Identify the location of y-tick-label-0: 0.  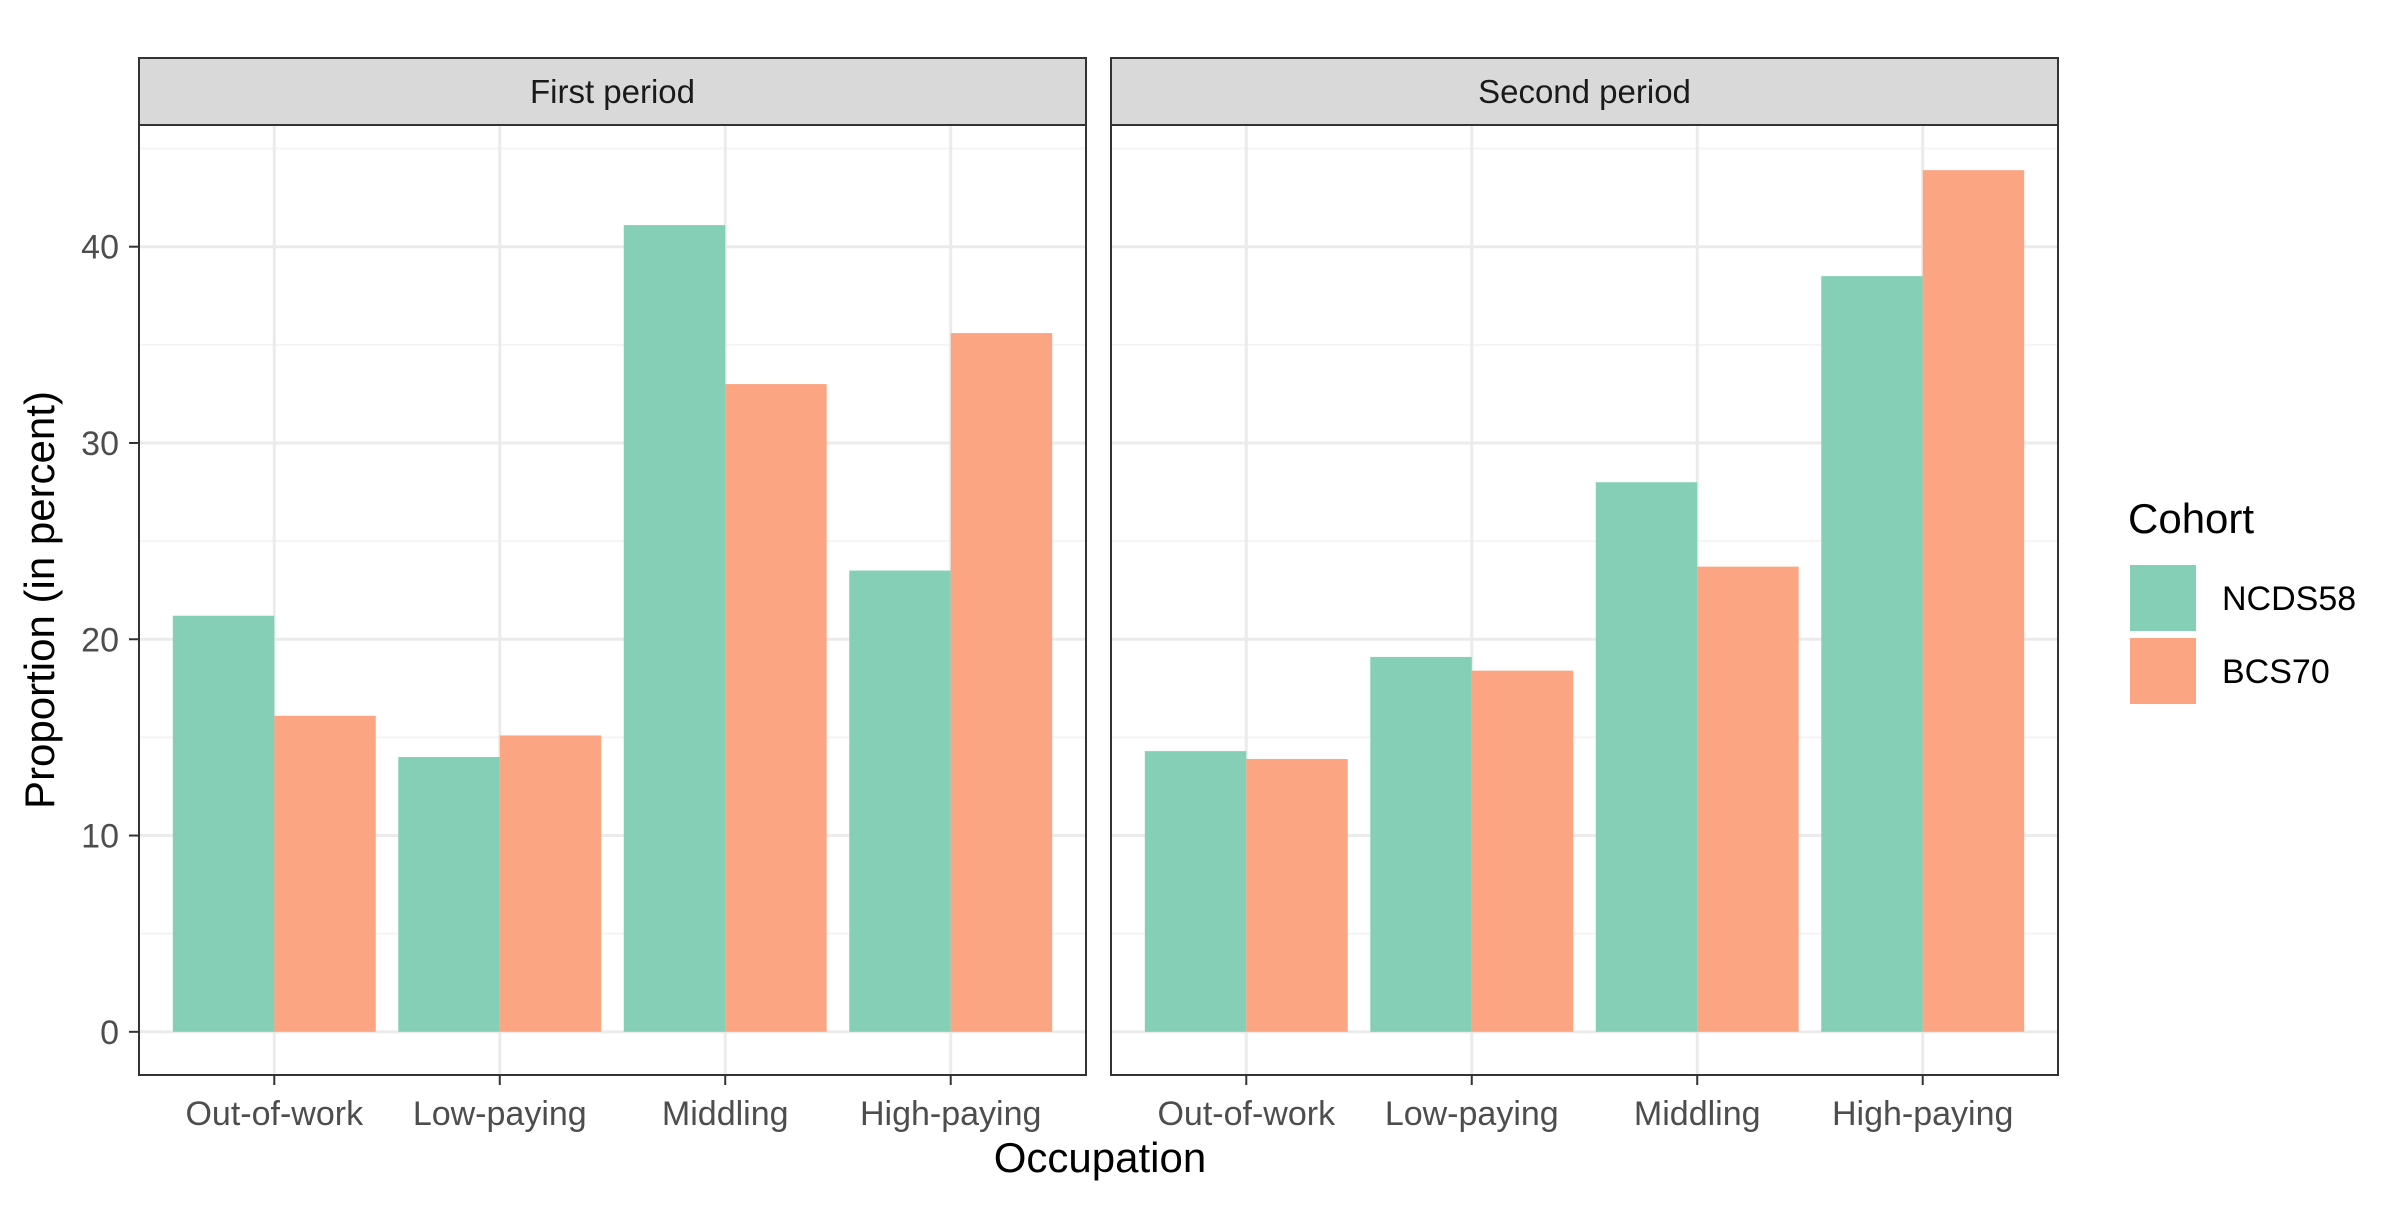
(109, 1033).